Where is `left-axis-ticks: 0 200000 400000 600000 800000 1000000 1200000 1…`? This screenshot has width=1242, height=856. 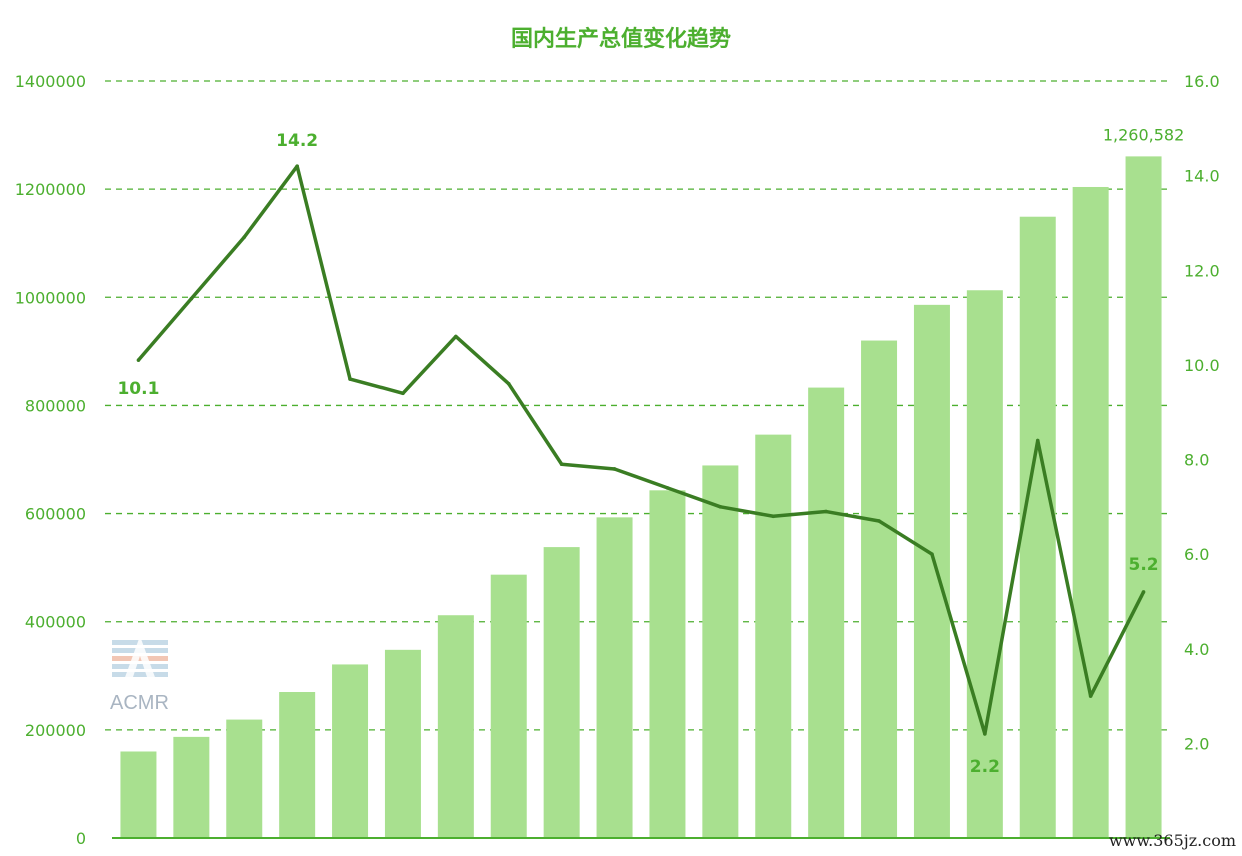 left-axis-ticks: 0 200000 400000 600000 800000 1000000 1200000 1… is located at coordinates (50, 460).